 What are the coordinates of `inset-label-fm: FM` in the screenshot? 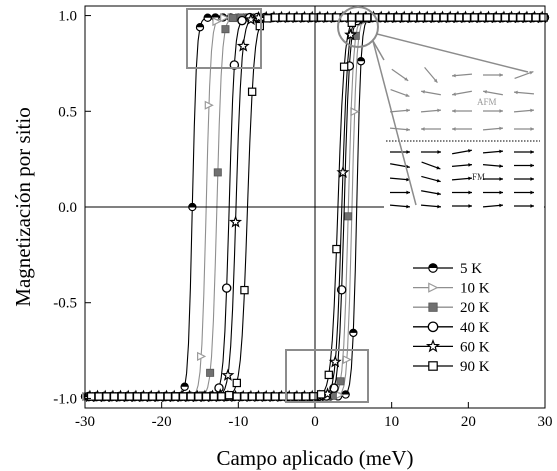 It's located at (478, 177).